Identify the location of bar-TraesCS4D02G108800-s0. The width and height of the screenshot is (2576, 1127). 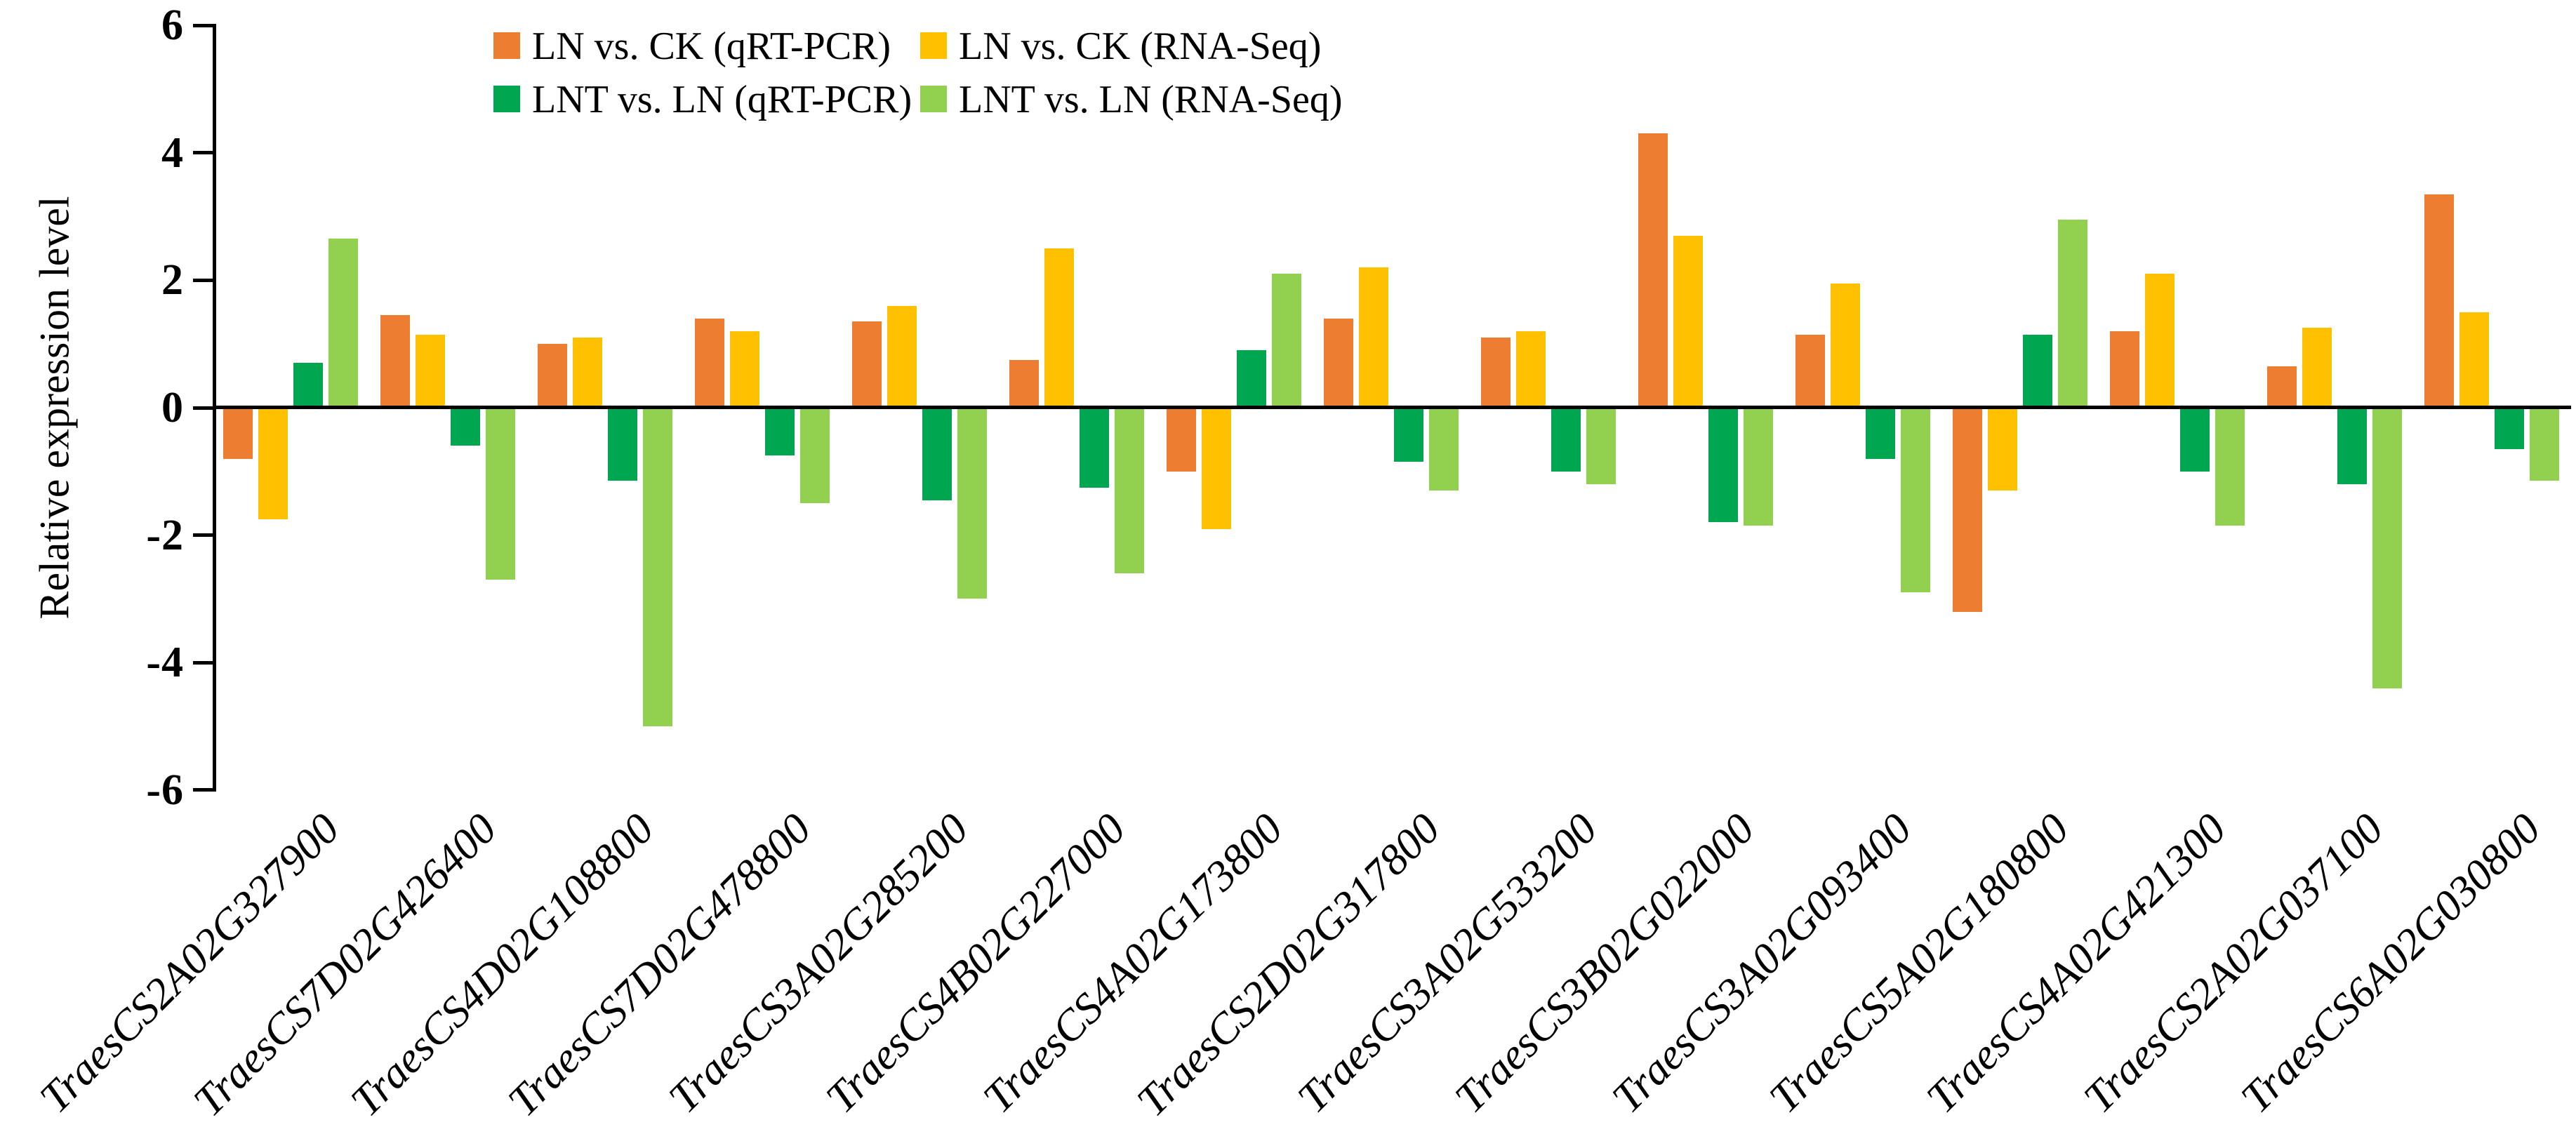
(553, 376).